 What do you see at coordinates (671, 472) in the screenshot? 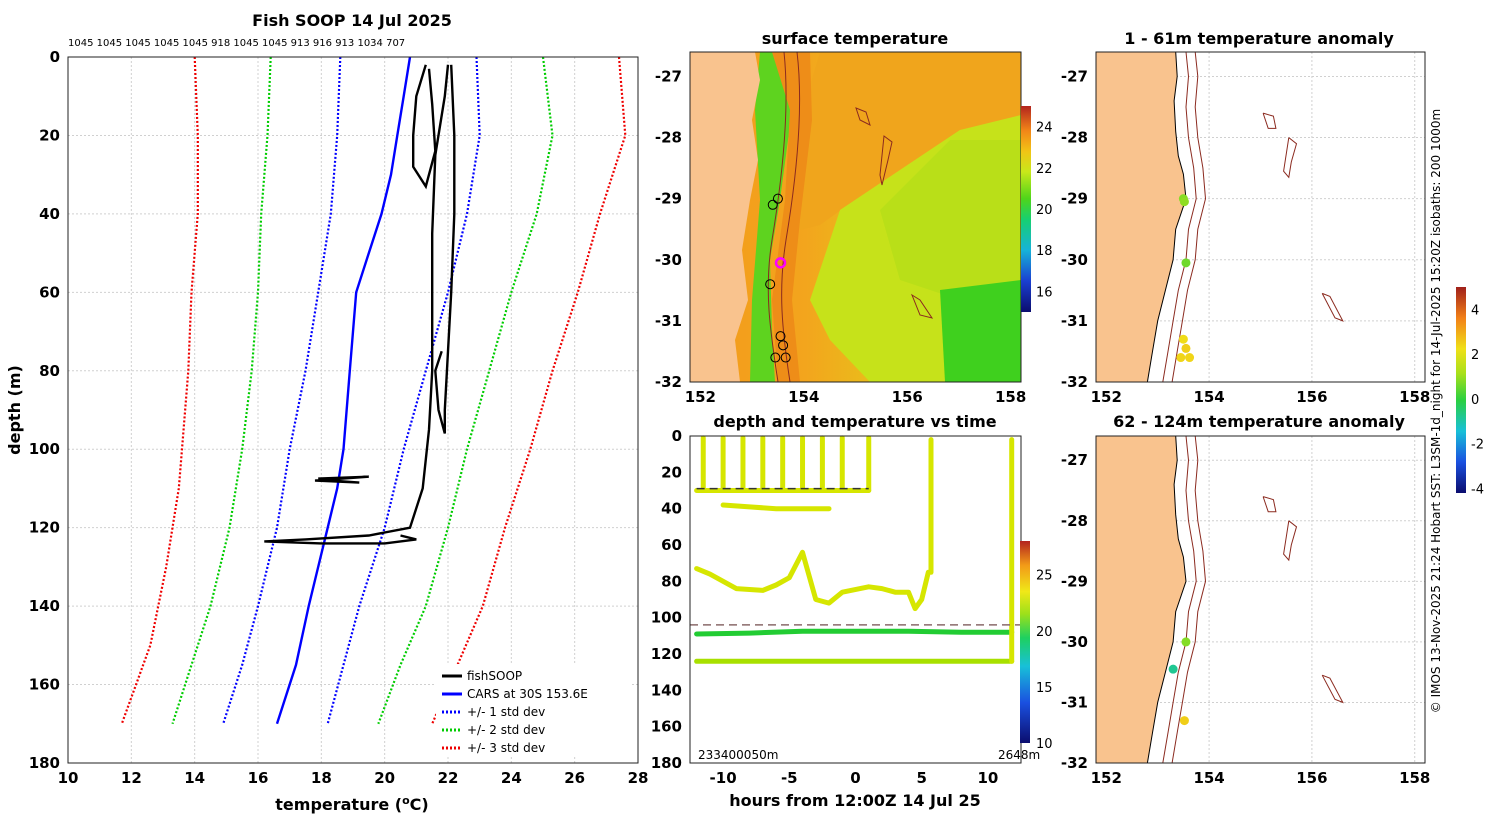
I see `y-tick-label: 20` at bounding box center [671, 472].